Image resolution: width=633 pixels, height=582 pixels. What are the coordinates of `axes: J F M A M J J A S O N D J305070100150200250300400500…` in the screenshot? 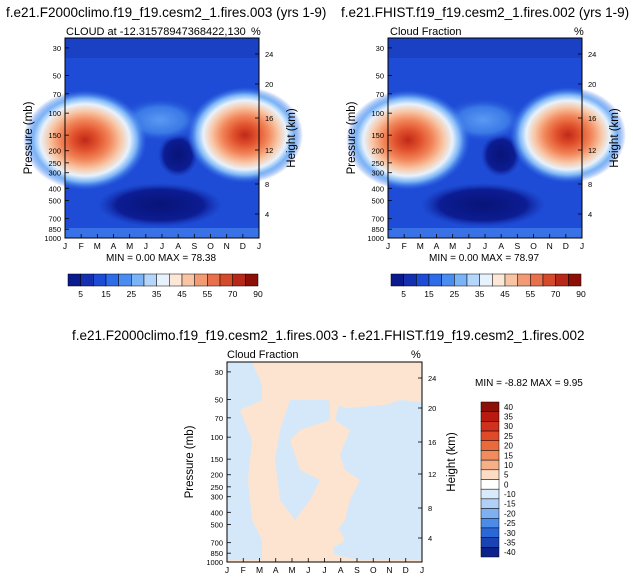 It's located at (321, 471).